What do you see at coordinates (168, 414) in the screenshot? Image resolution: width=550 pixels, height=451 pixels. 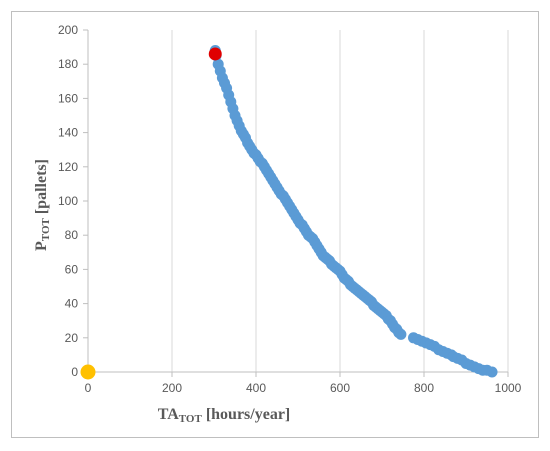 I see `x-axis-title-main: TA` at bounding box center [168, 414].